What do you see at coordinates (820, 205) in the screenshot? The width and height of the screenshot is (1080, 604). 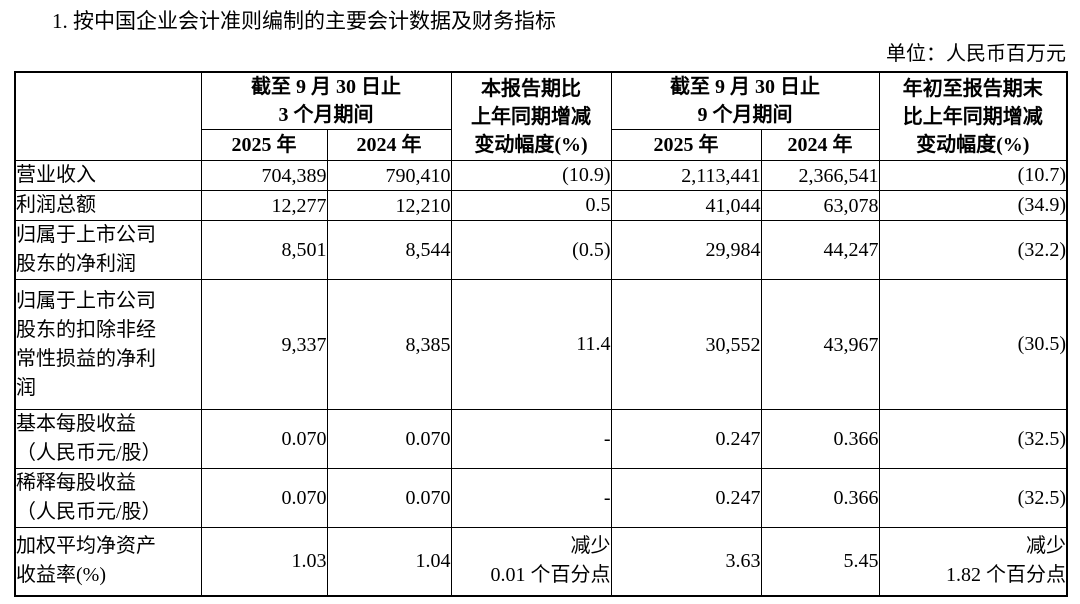 I see `value-9m-2024: 63,078` at bounding box center [820, 205].